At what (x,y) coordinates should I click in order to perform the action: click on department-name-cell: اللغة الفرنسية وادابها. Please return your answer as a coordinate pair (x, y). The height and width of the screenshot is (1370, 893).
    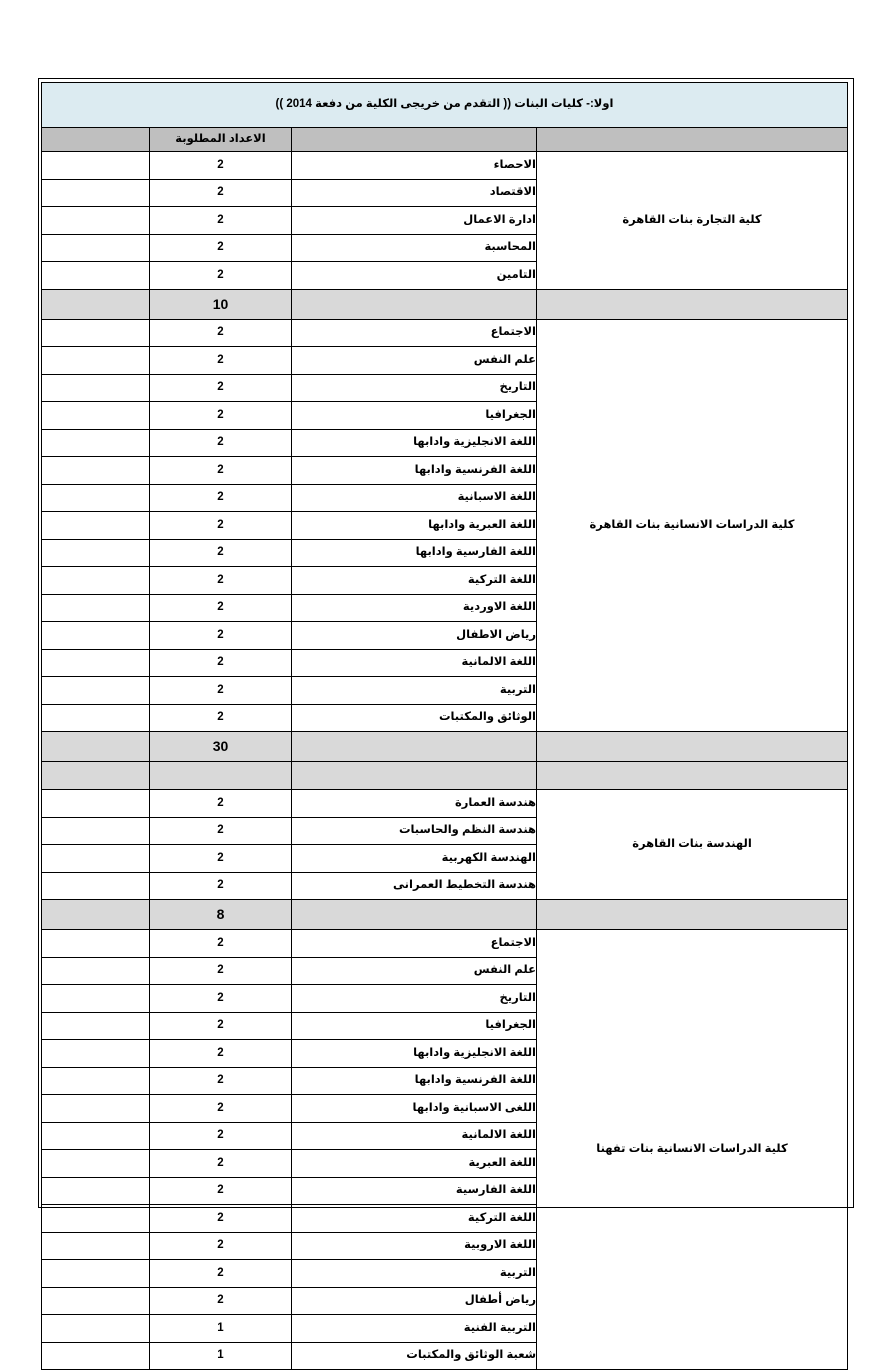
    Looking at the image, I should click on (414, 470).